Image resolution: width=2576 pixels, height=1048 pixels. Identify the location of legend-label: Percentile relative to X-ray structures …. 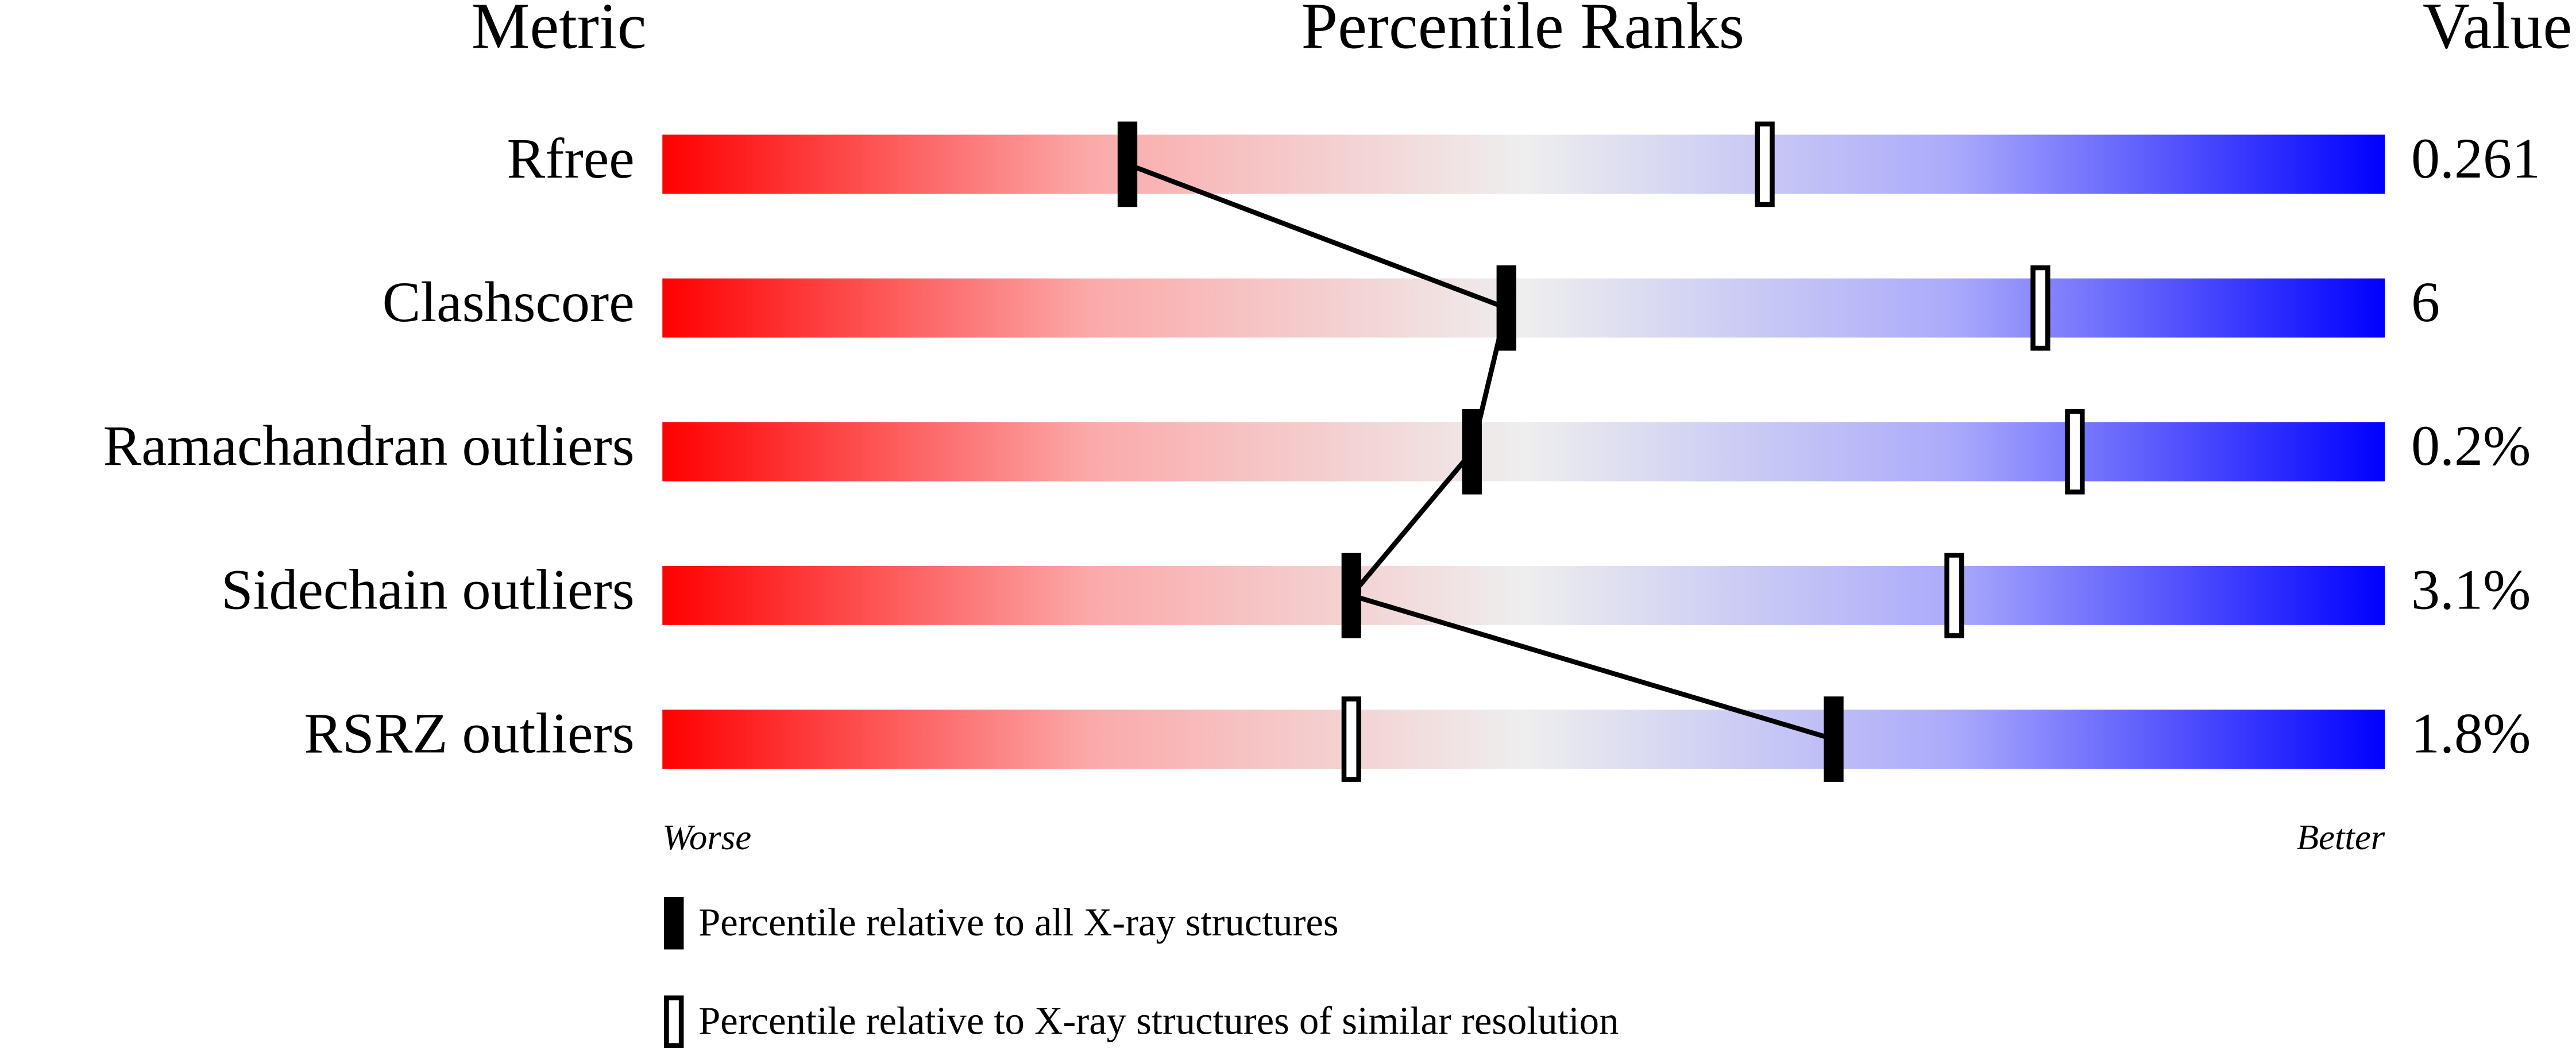
(1158, 1021).